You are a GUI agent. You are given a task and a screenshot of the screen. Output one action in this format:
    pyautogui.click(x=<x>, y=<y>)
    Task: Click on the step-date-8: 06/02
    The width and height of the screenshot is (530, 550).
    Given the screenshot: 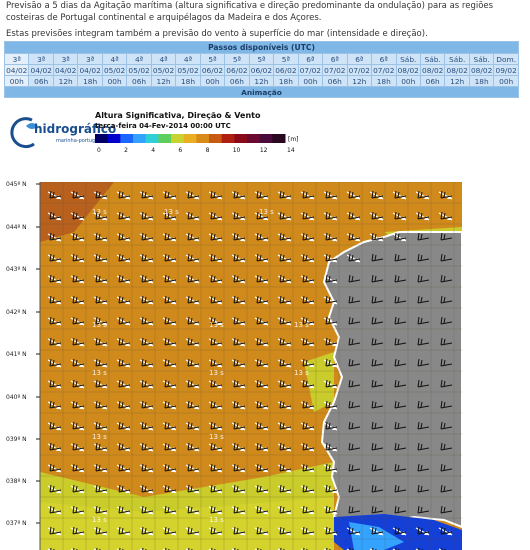 What is the action you would take?
    pyautogui.click(x=212, y=70)
    